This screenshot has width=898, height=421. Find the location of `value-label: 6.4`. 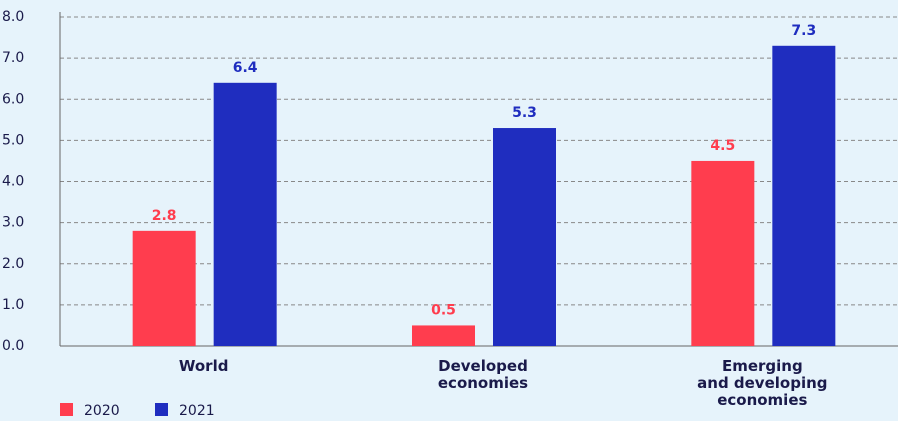

value-label: 6.4 is located at coordinates (245, 68).